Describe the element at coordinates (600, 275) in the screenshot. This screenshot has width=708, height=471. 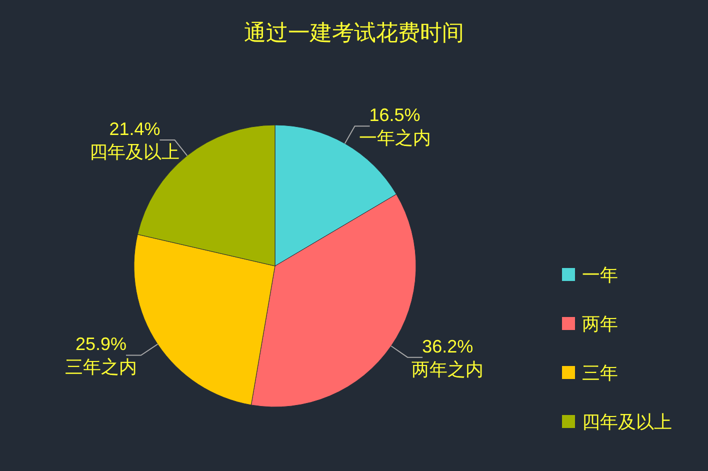
I see `legend-label: 一年` at that location.